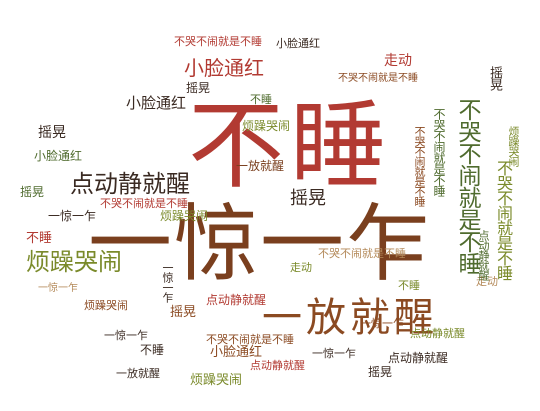 This screenshot has width=540, height=411. What do you see at coordinates (503, 220) in the screenshot?
I see `word-bukubunao-vertical-medium: 不哭不闹就是不睡` at bounding box center [503, 220].